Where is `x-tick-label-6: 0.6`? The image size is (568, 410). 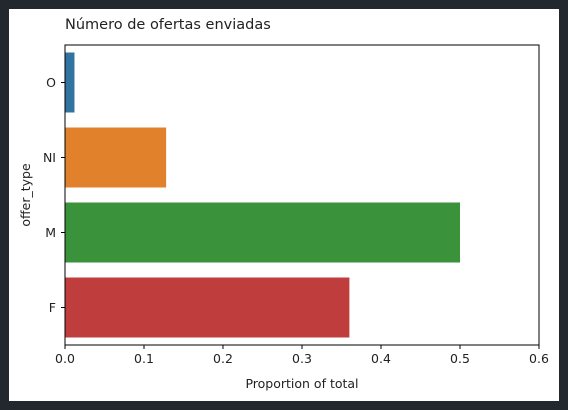
x-tick-label-6: 0.6 is located at coordinates (539, 358).